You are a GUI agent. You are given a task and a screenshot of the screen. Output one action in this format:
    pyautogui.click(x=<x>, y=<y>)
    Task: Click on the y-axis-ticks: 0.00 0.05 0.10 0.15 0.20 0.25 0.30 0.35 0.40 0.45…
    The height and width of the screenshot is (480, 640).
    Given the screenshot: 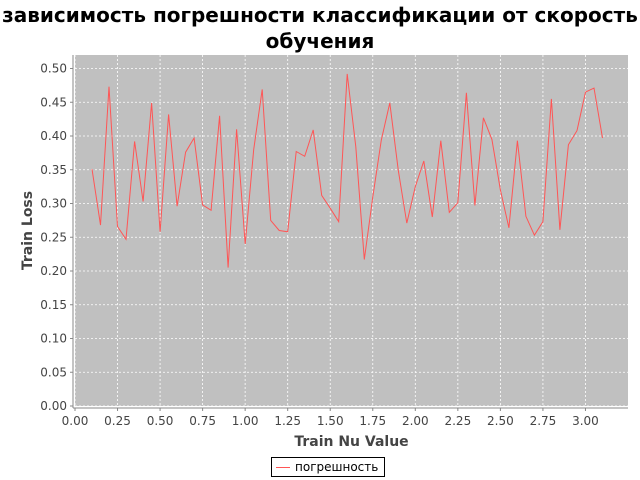 What is the action you would take?
    pyautogui.click(x=56, y=237)
    